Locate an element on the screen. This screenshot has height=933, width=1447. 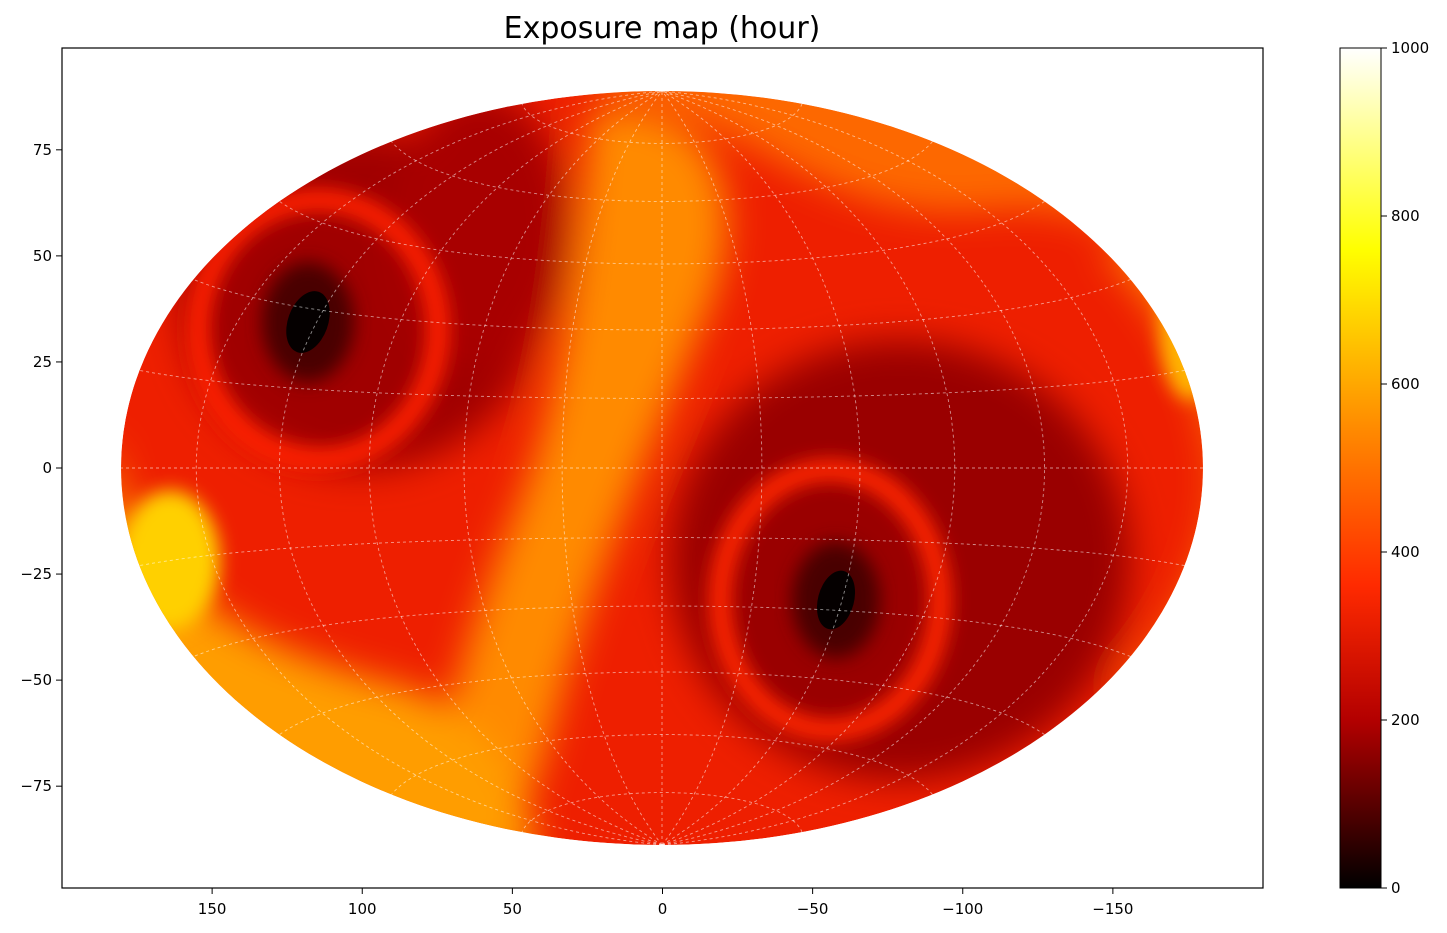
x-axis: 150 100 50 0 −50 −100 −150 is located at coordinates (665, 903).